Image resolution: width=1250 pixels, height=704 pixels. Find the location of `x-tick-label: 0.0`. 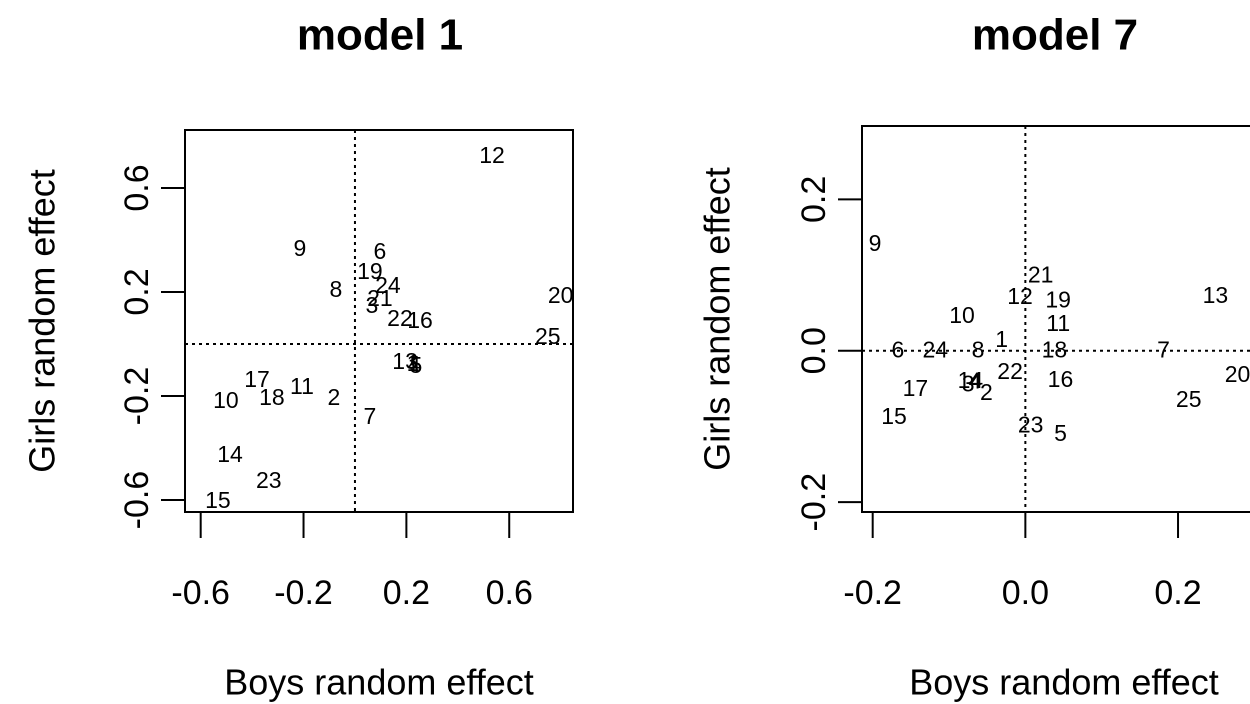

x-tick-label: 0.0 is located at coordinates (1025, 593).